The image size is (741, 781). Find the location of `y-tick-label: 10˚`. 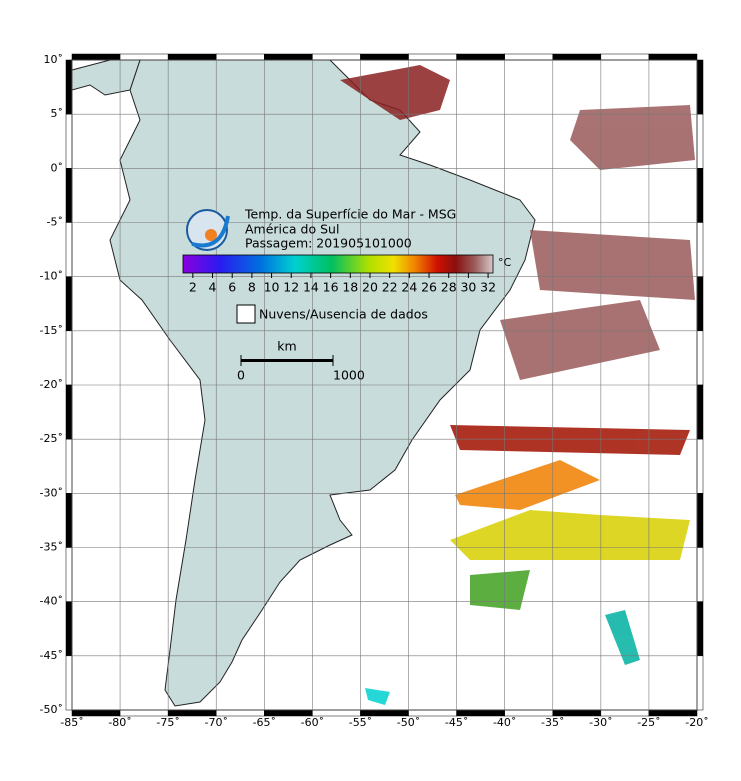

y-tick-label: 10˚ is located at coordinates (54, 59).